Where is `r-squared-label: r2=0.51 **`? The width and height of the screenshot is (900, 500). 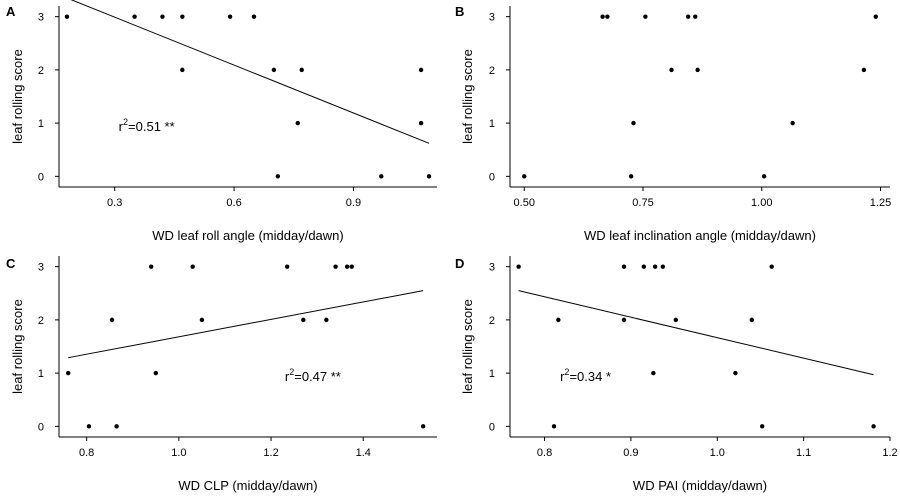
r-squared-label: r2=0.51 ** is located at coordinates (147, 125).